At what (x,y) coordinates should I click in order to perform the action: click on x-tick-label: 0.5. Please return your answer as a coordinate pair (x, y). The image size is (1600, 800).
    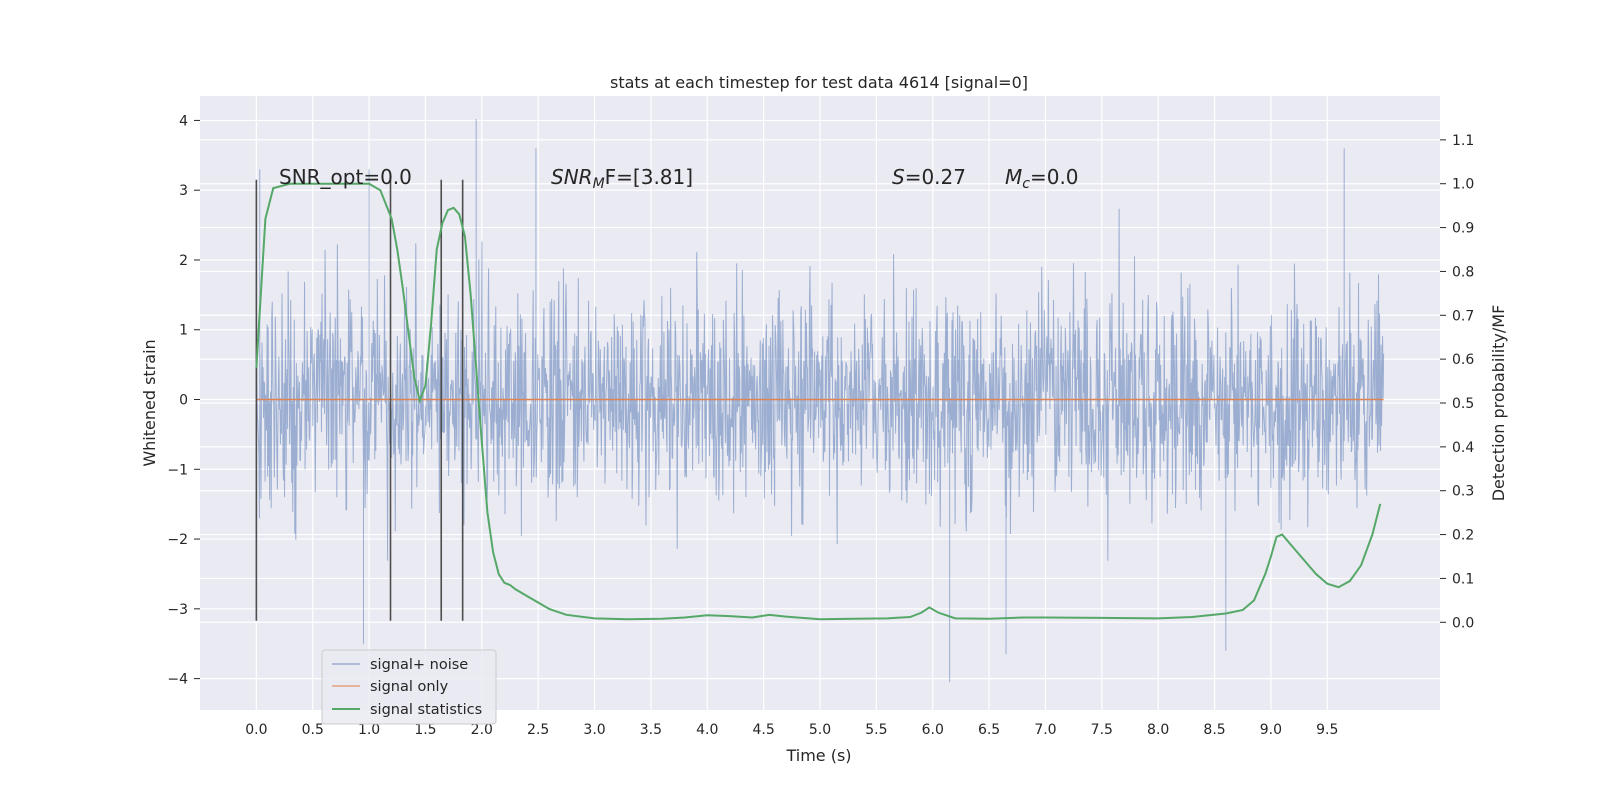
    Looking at the image, I should click on (313, 730).